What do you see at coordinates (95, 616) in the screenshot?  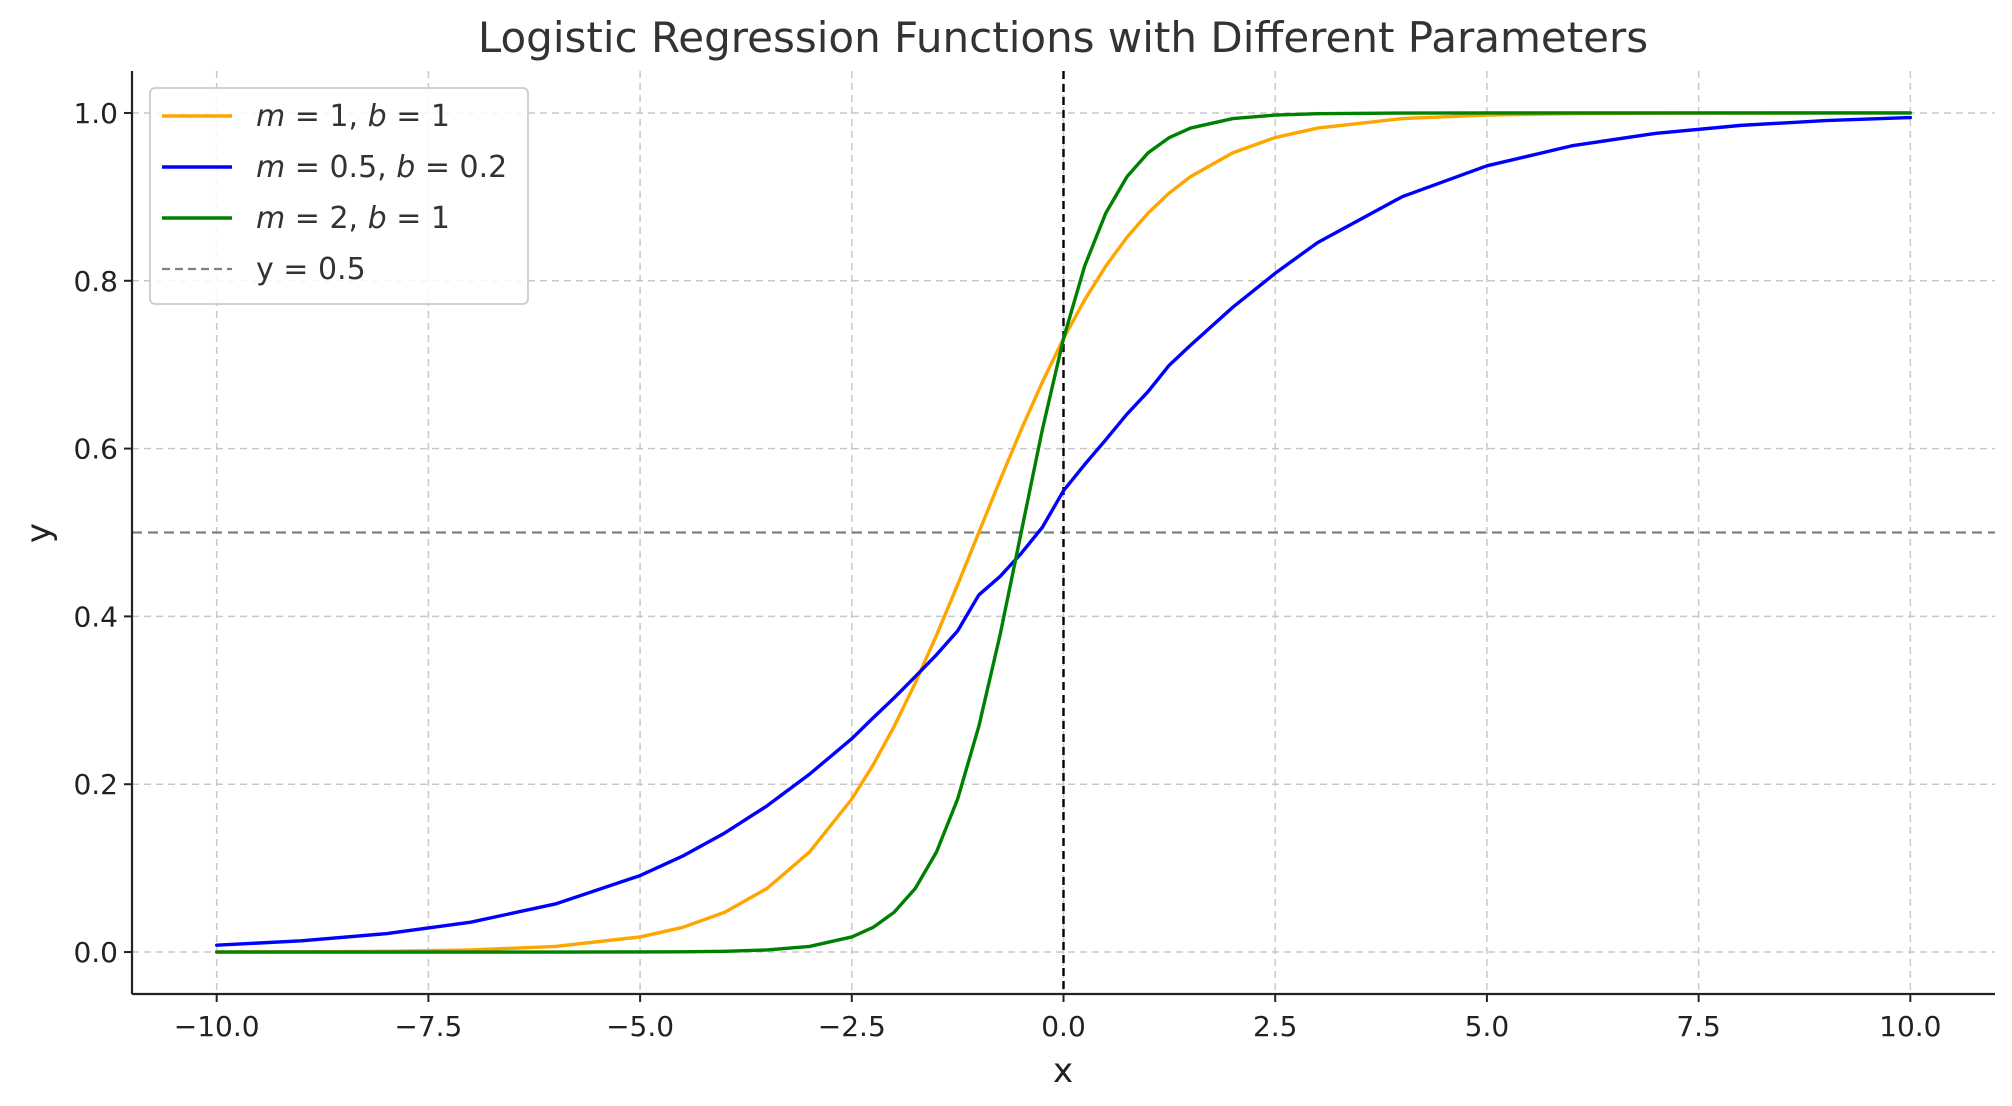 I see `y-tick-label: 0.4` at bounding box center [95, 616].